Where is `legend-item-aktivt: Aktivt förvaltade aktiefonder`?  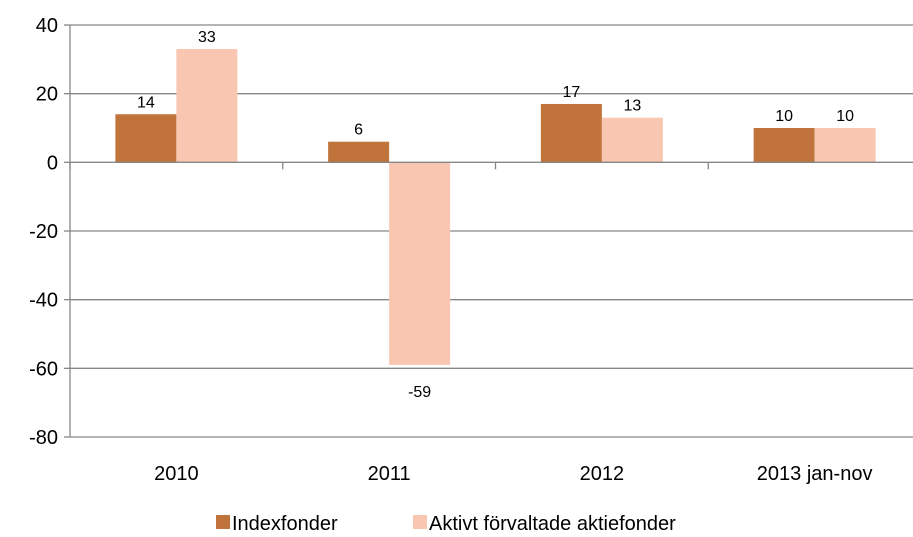
legend-item-aktivt: Aktivt förvaltade aktiefonder is located at coordinates (544, 524).